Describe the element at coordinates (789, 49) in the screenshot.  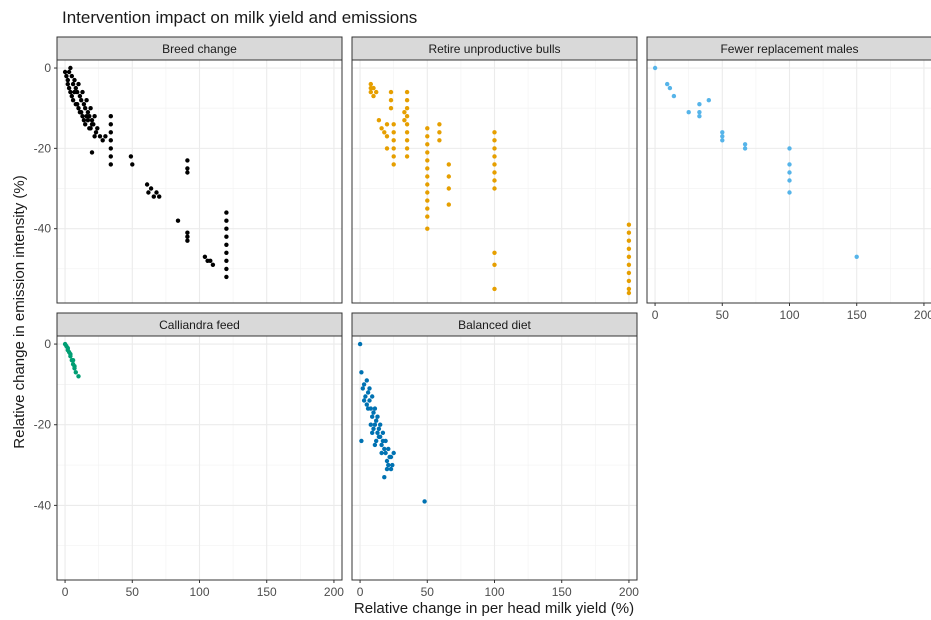
I see `facet-strip-label: Fewer replacement males` at that location.